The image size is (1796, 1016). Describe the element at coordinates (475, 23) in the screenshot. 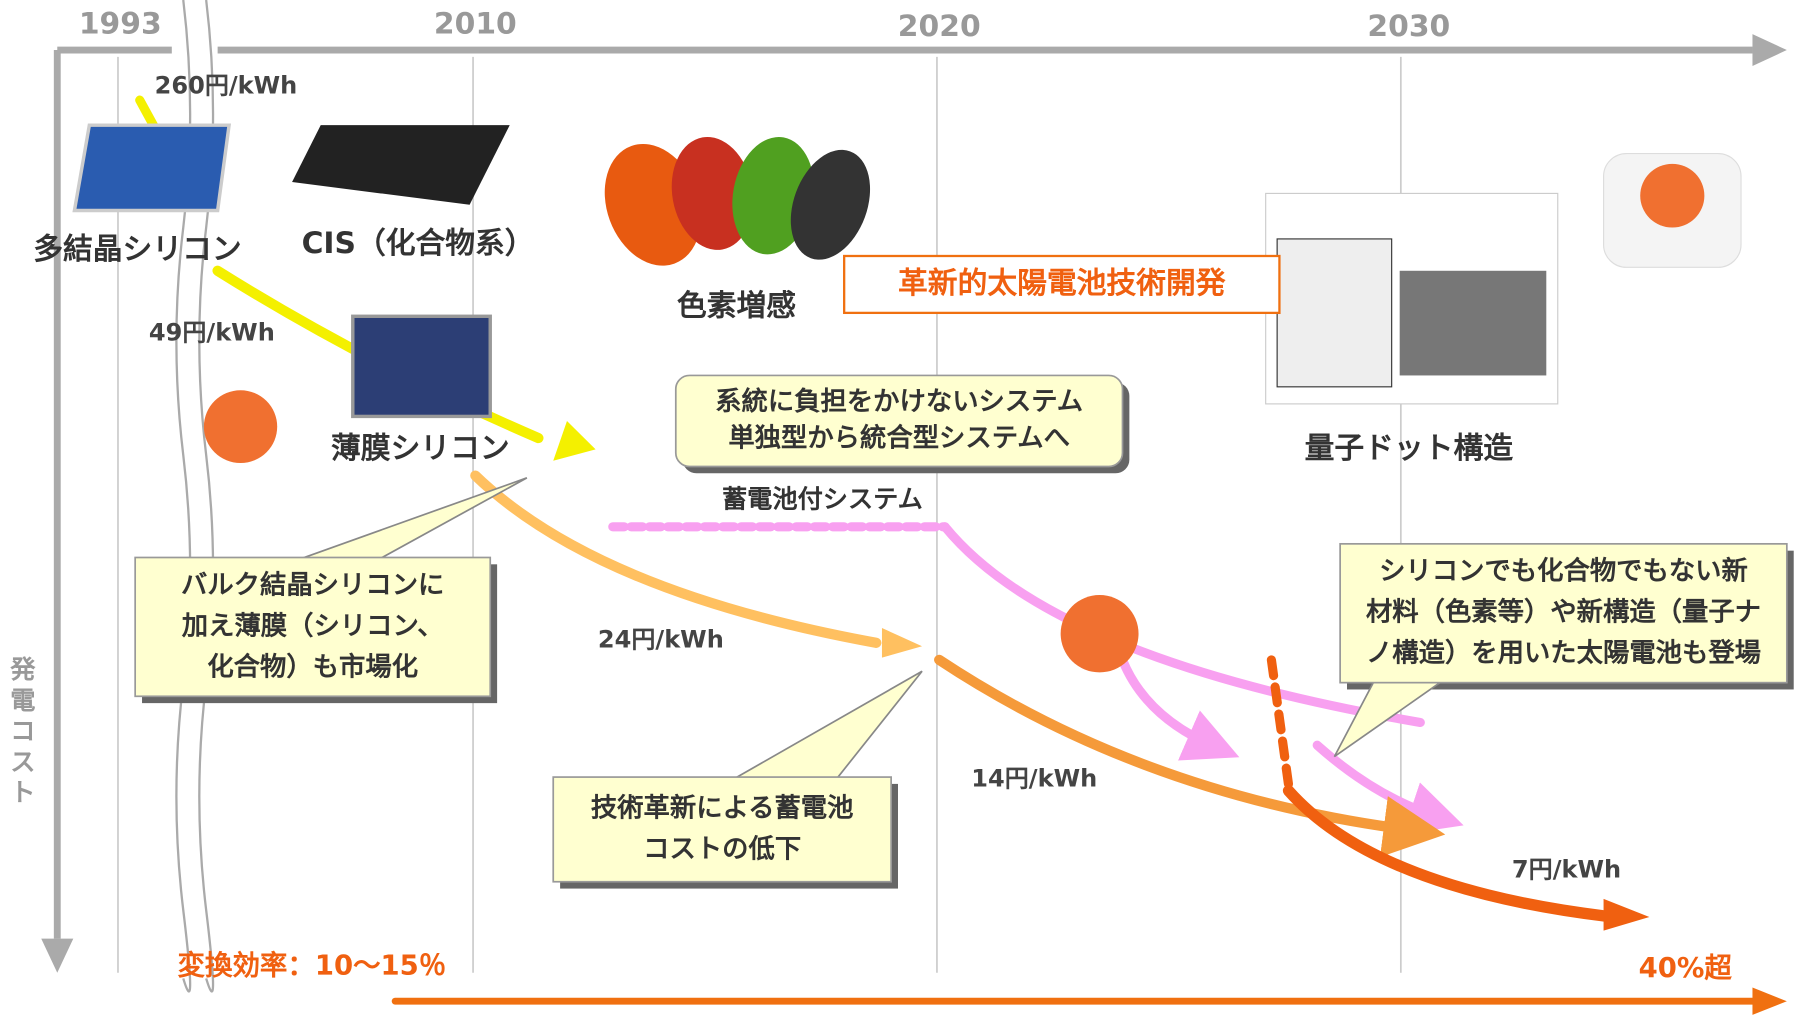

I see `year-label: 2010` at that location.